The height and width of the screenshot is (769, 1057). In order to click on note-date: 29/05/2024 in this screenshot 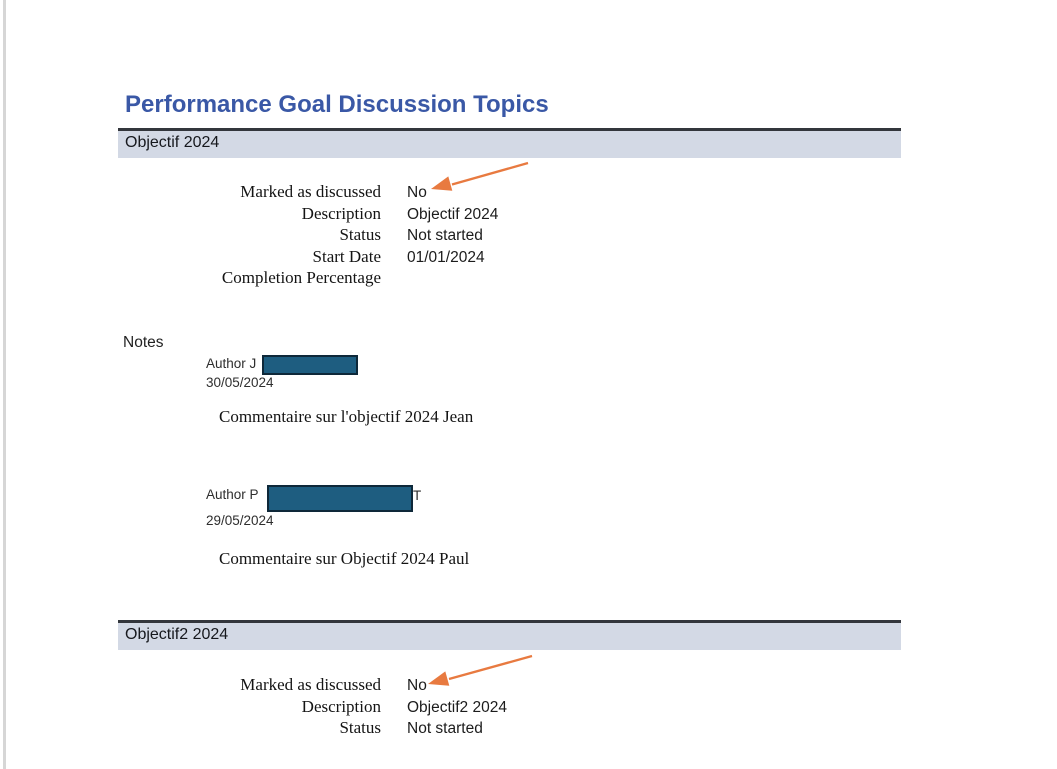, I will do `click(240, 520)`.